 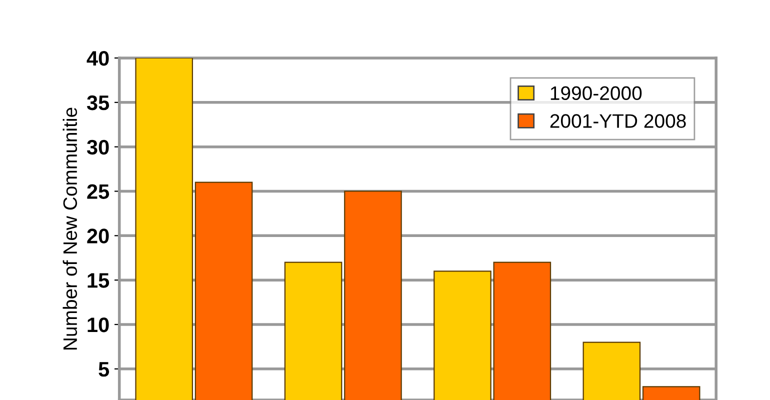 I want to click on legend-label: 1990-2000, so click(x=596, y=93).